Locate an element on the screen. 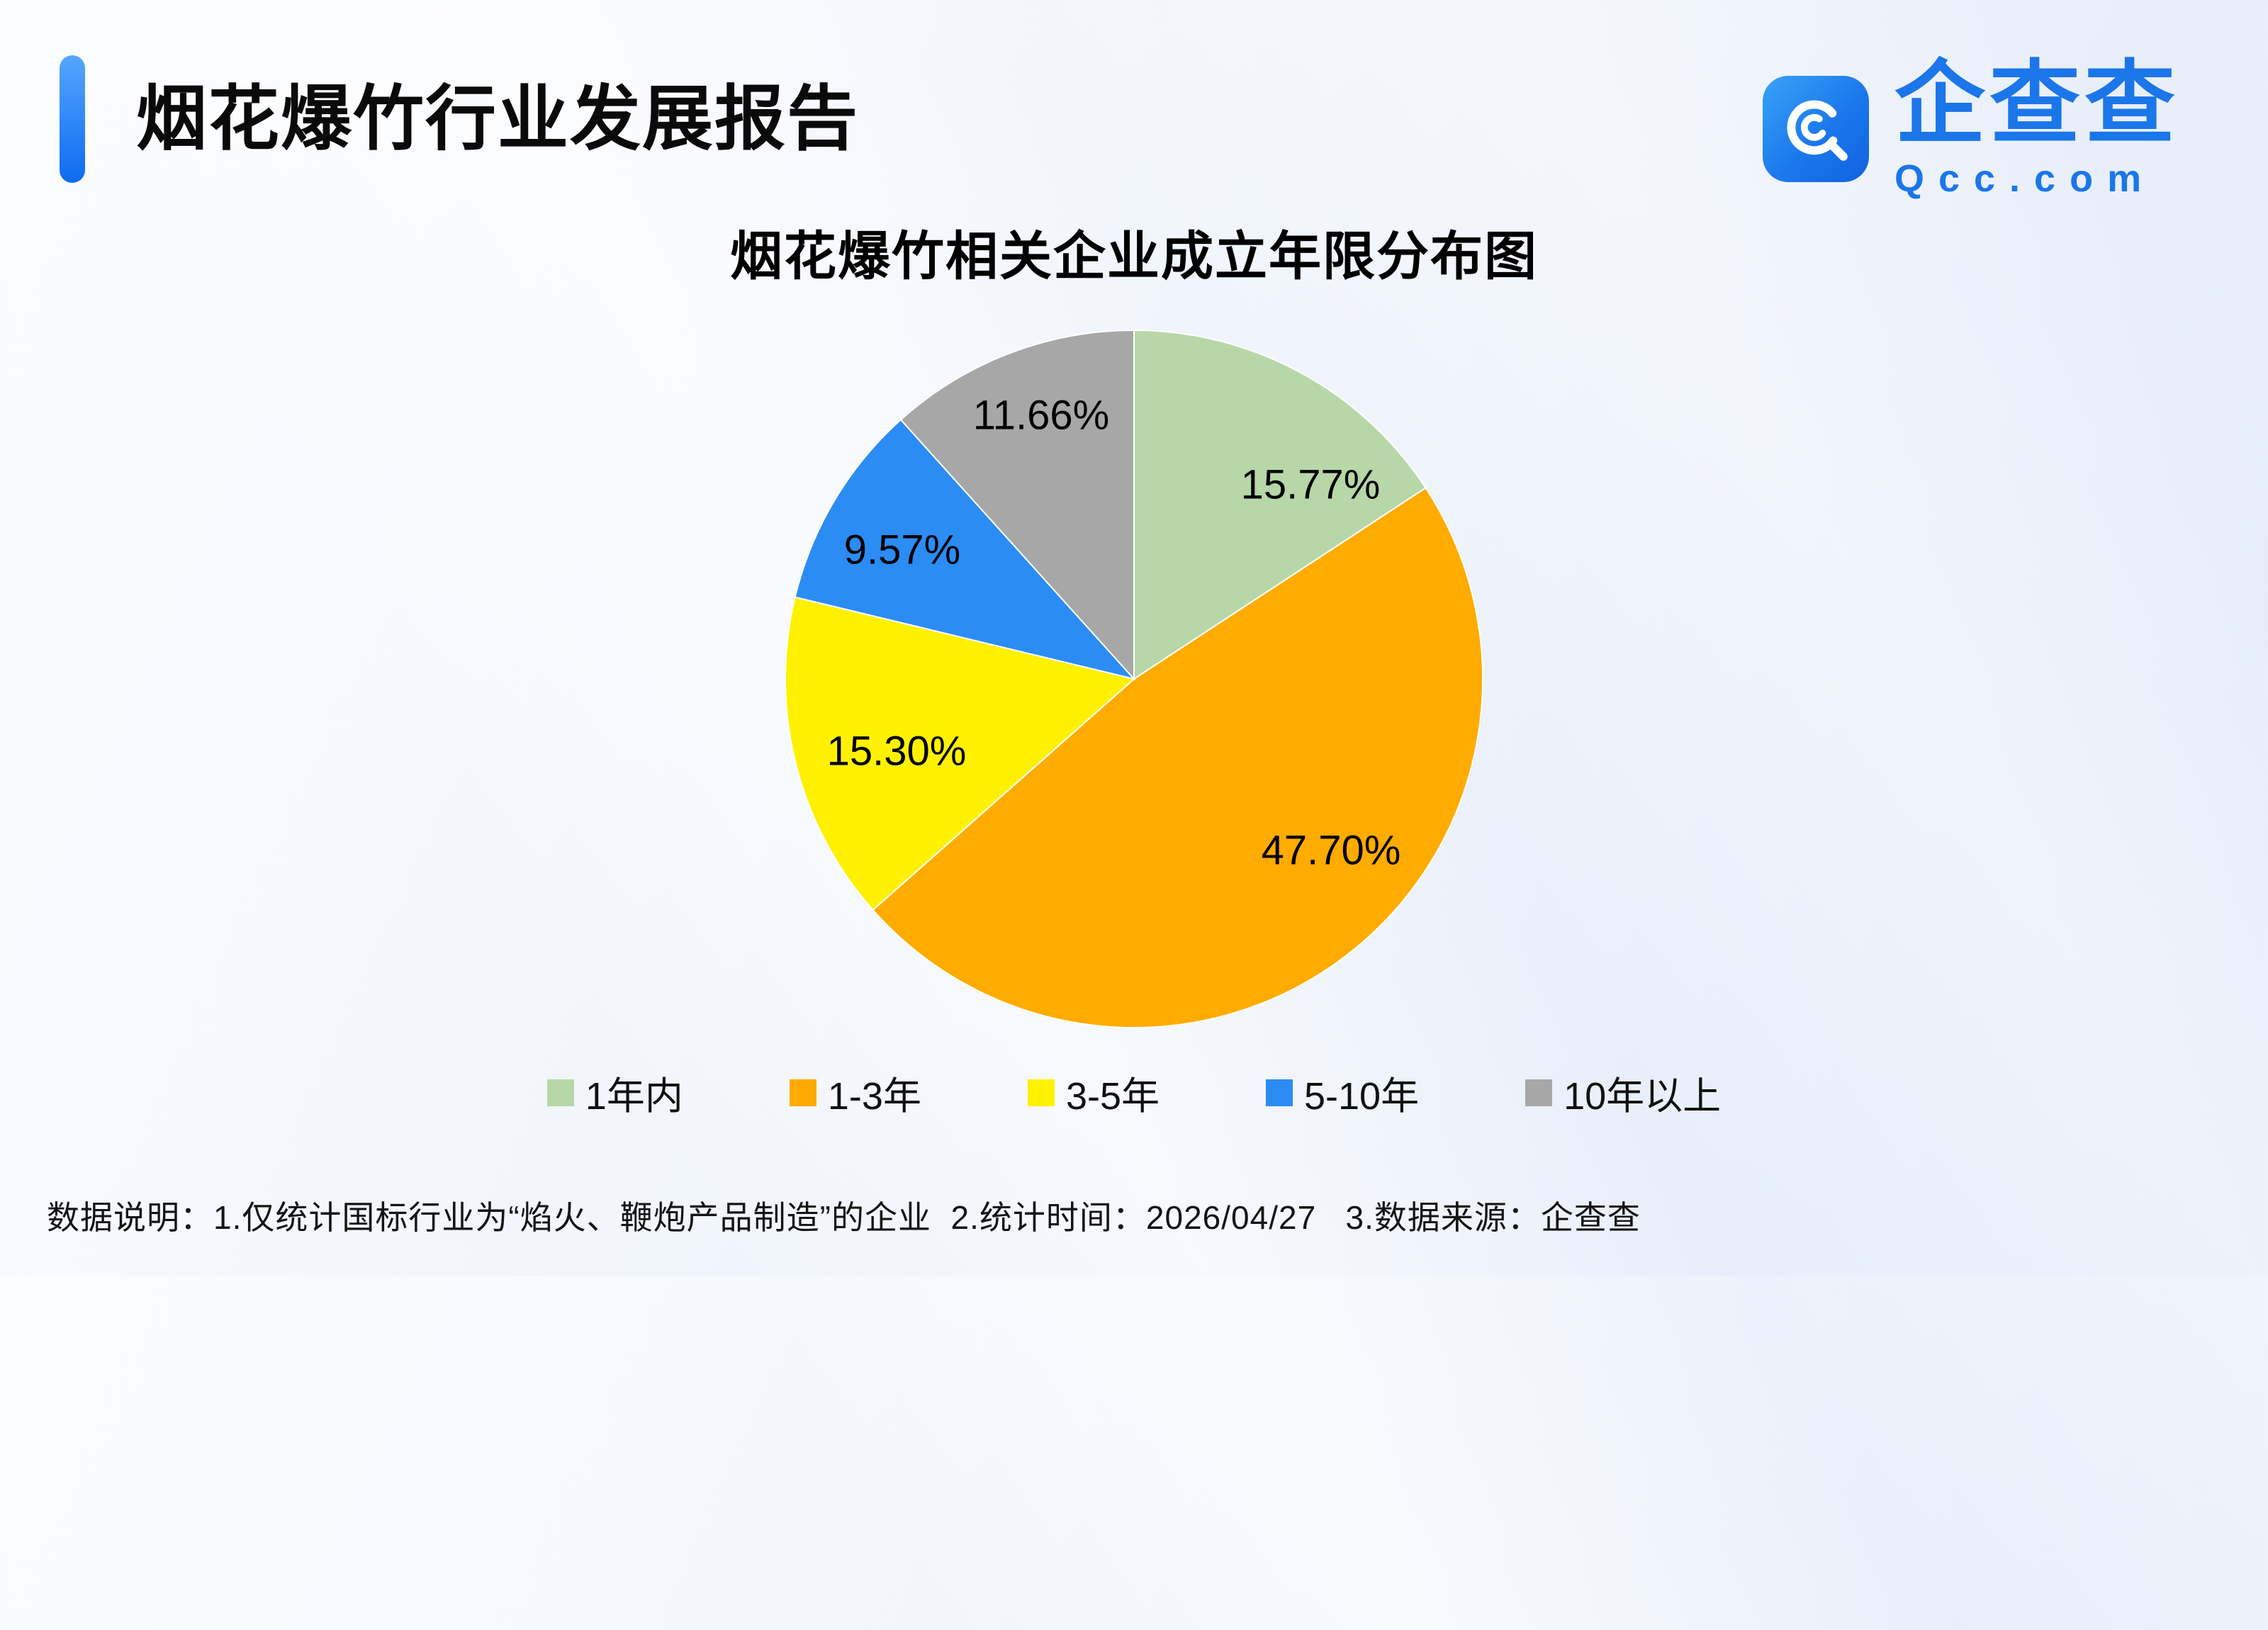  pie-slice-3-5年 is located at coordinates (960, 753).